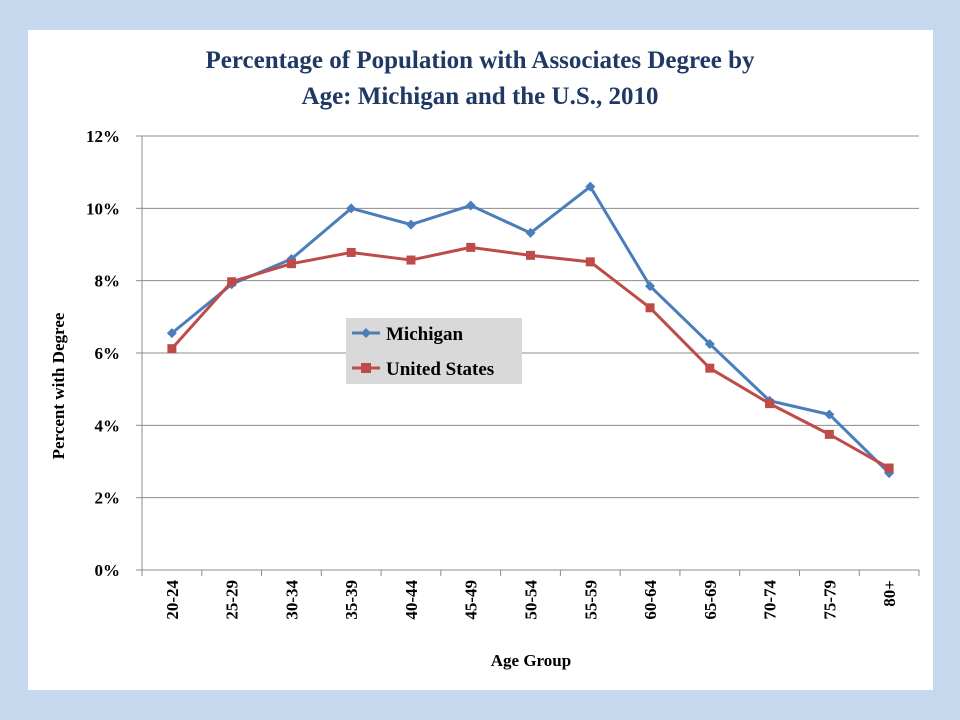 This screenshot has width=960, height=720. Describe the element at coordinates (108, 353) in the screenshot. I see `y-tick-label: 6%` at that location.